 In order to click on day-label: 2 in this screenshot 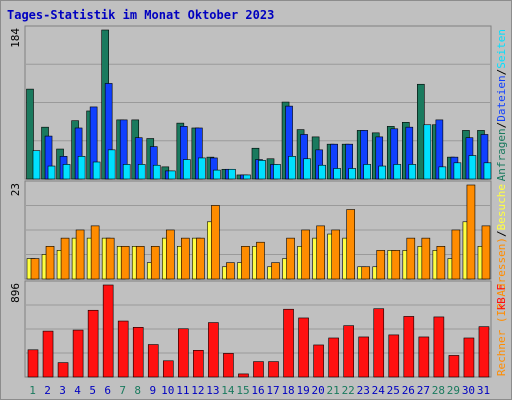, I will do `click(47, 390)`.